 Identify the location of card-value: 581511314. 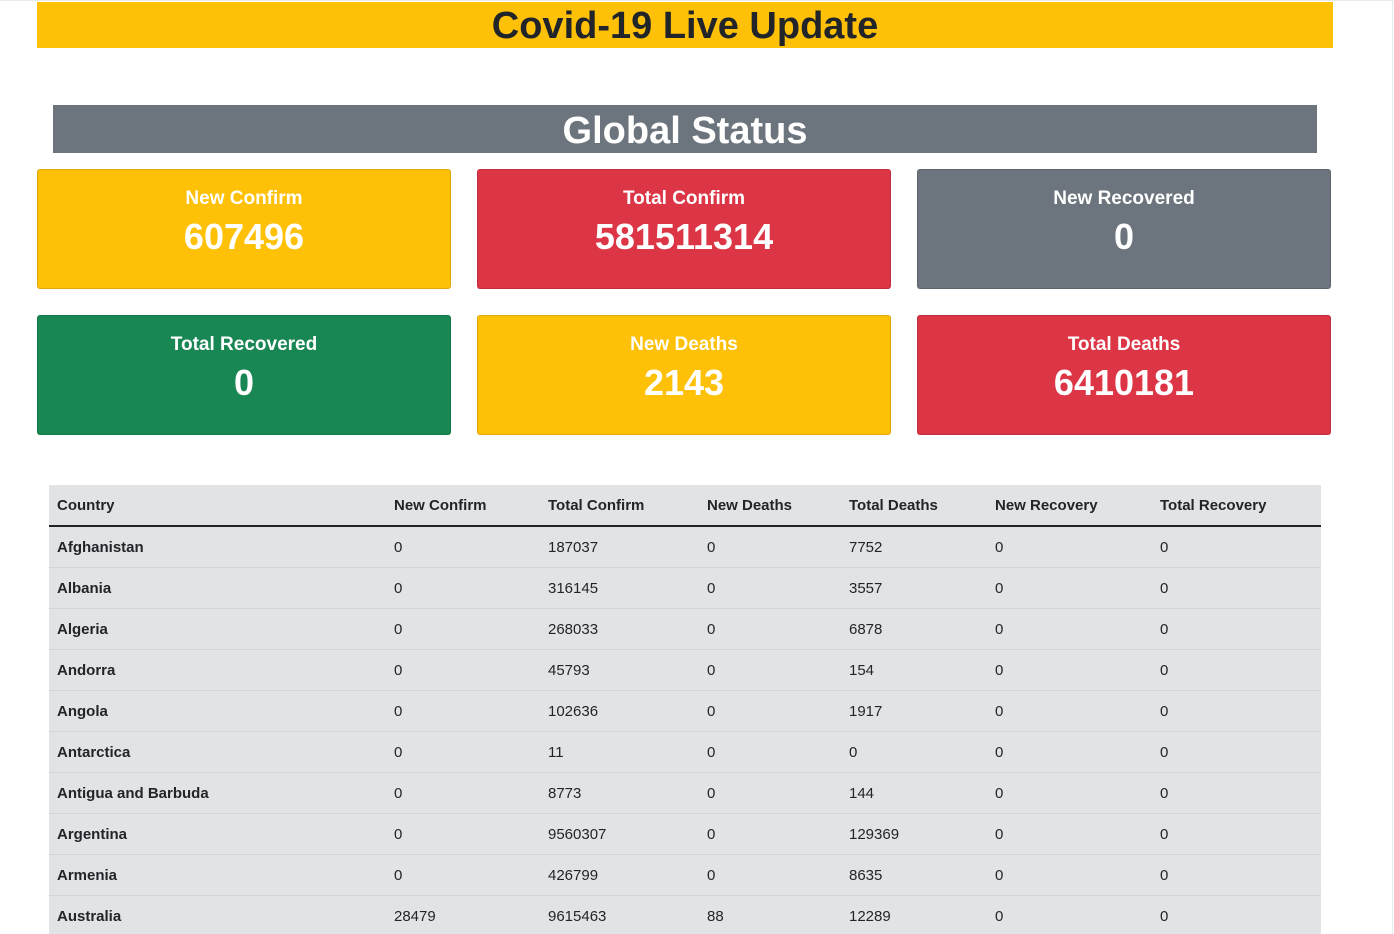
(684, 236).